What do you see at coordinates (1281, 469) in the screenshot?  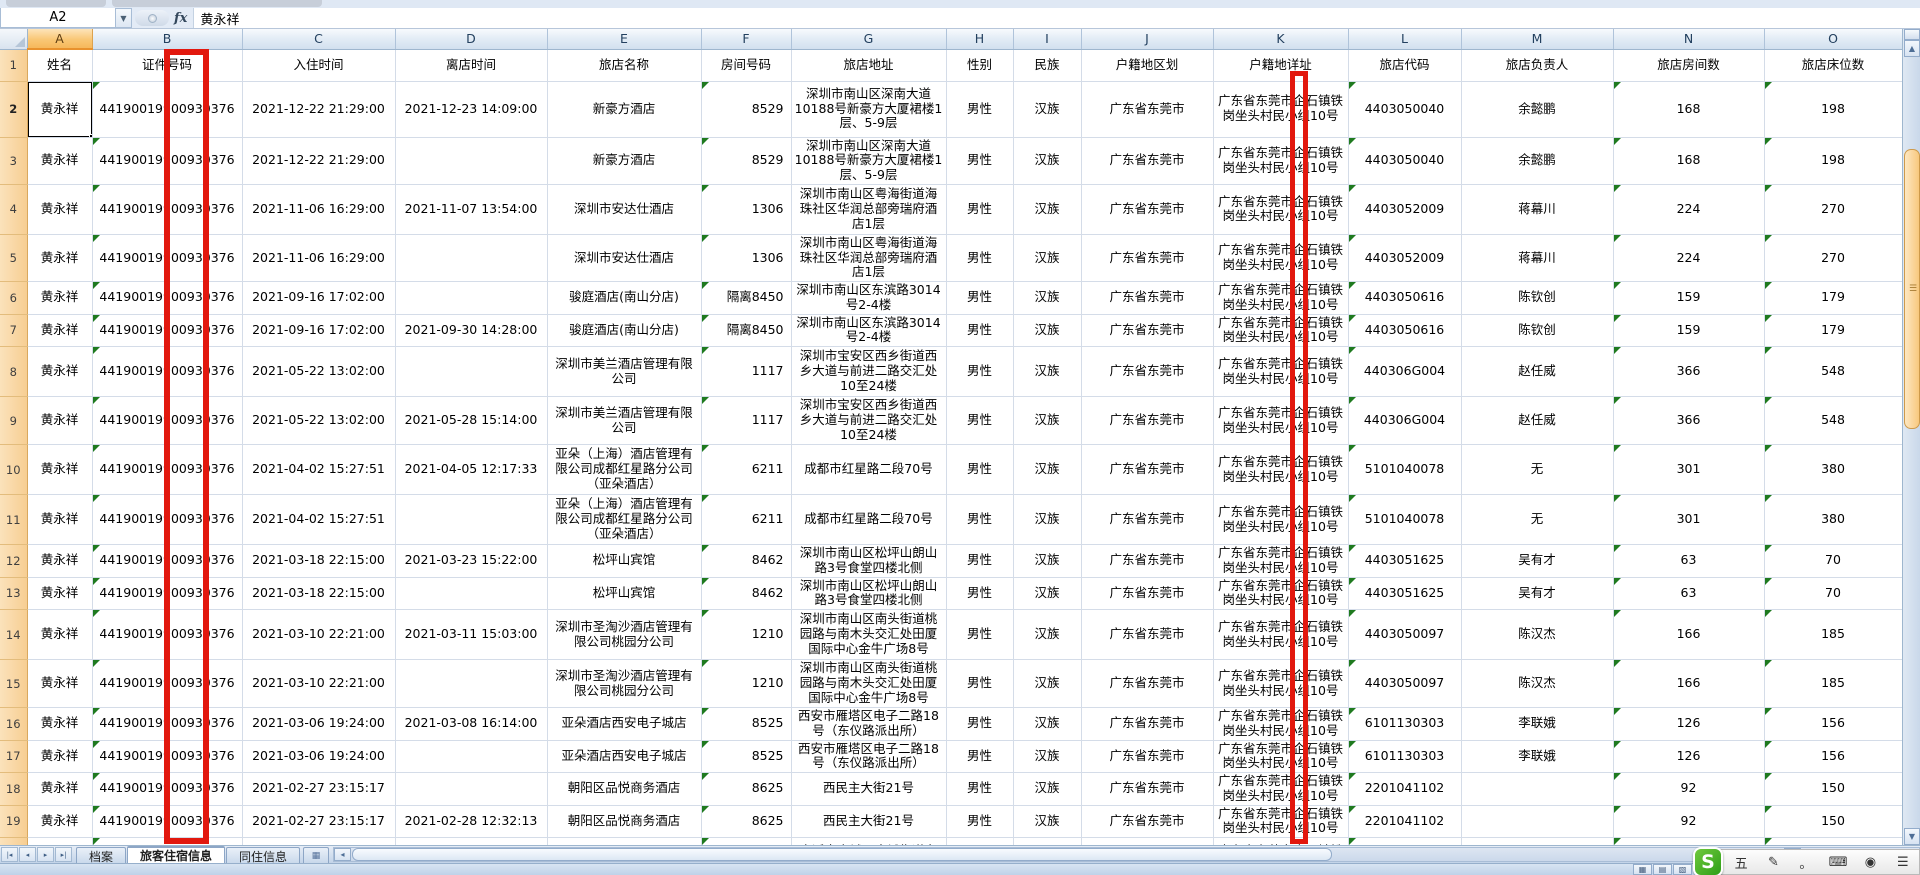 I see `cell-K10: 广东省东莞市企石镇铁岗坐头村民小组10号` at bounding box center [1281, 469].